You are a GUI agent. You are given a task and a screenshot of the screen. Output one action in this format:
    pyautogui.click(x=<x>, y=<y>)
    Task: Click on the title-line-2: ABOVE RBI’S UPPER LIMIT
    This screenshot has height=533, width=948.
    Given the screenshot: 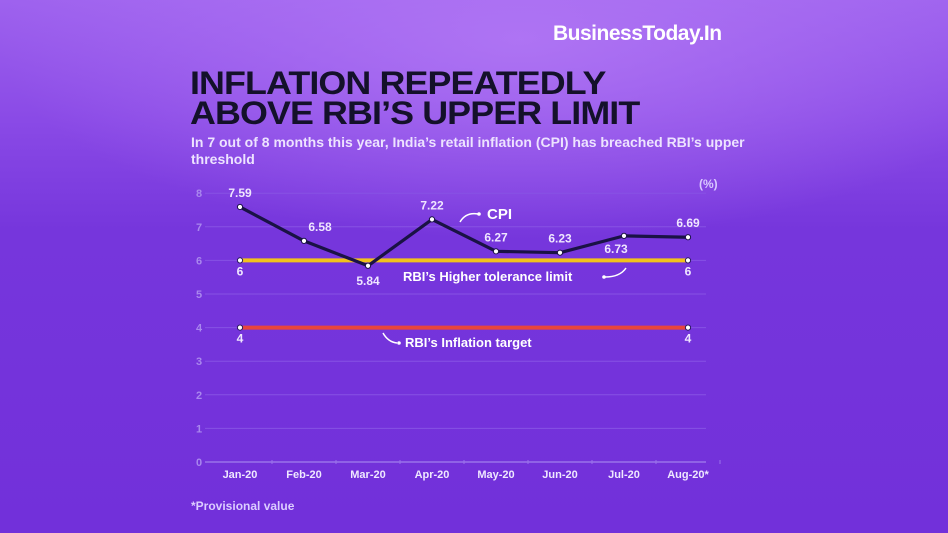 What is the action you would take?
    pyautogui.click(x=415, y=113)
    